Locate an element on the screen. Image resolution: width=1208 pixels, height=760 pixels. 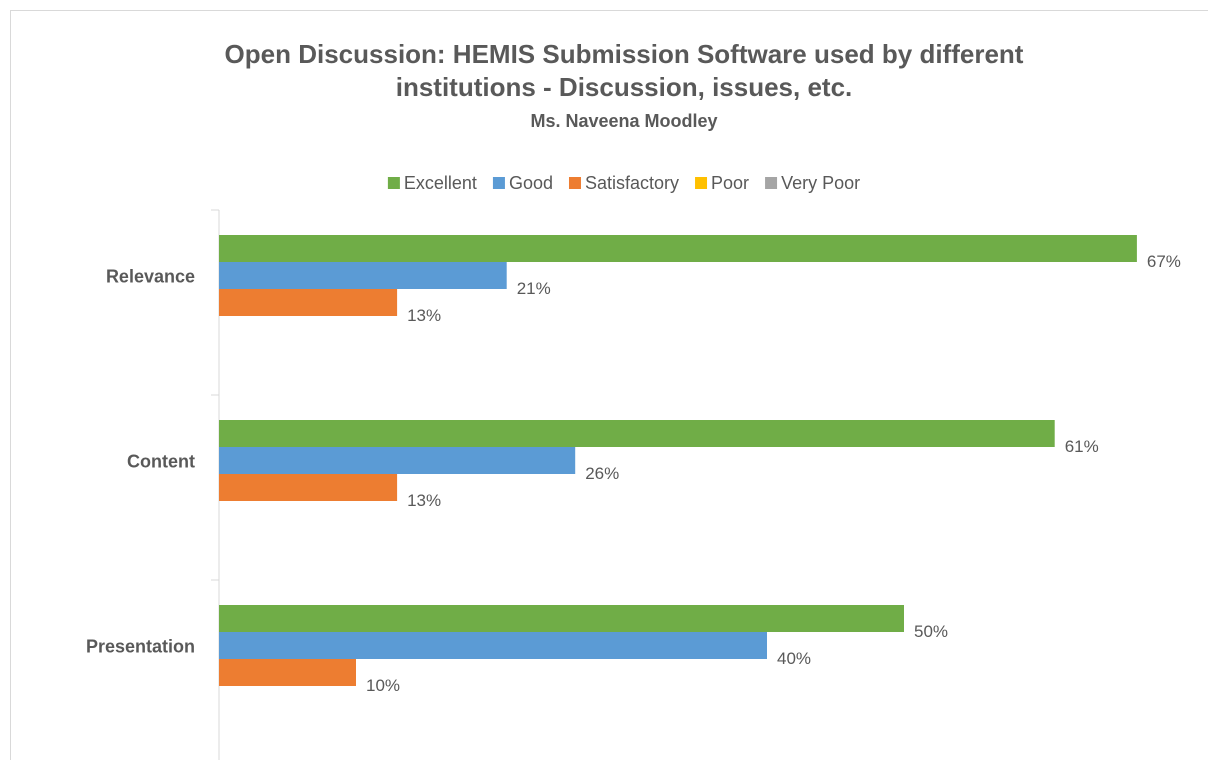
category-label: Presentation is located at coordinates (140, 646).